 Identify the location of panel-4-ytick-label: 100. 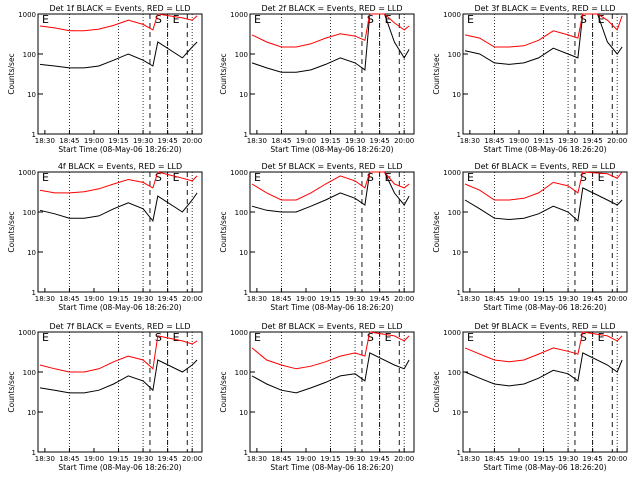
(29, 213).